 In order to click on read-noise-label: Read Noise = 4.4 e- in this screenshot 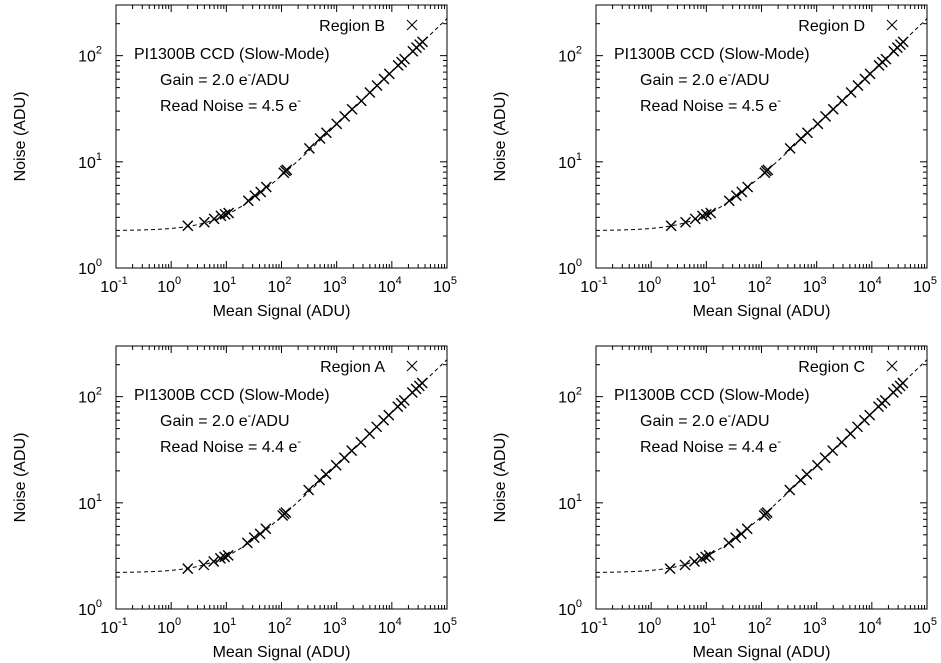, I will do `click(230, 446)`.